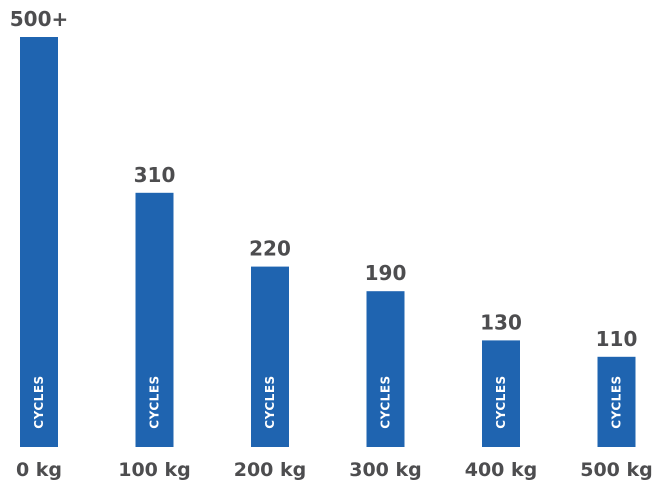  I want to click on category-label-0: 0 kg, so click(39, 470).